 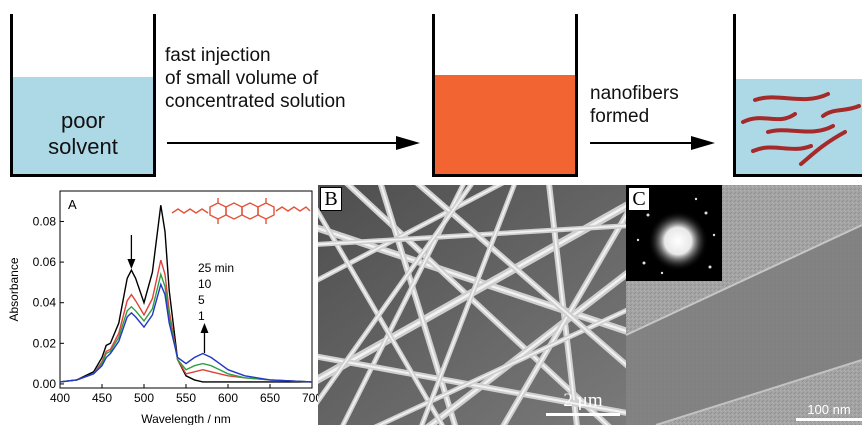 What do you see at coordinates (310, 398) in the screenshot?
I see `x-tick-label: 700` at bounding box center [310, 398].